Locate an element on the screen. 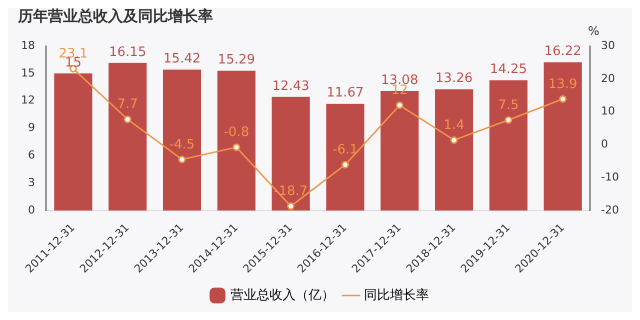 The image size is (640, 320). y-tick-label: 18 is located at coordinates (27, 45).